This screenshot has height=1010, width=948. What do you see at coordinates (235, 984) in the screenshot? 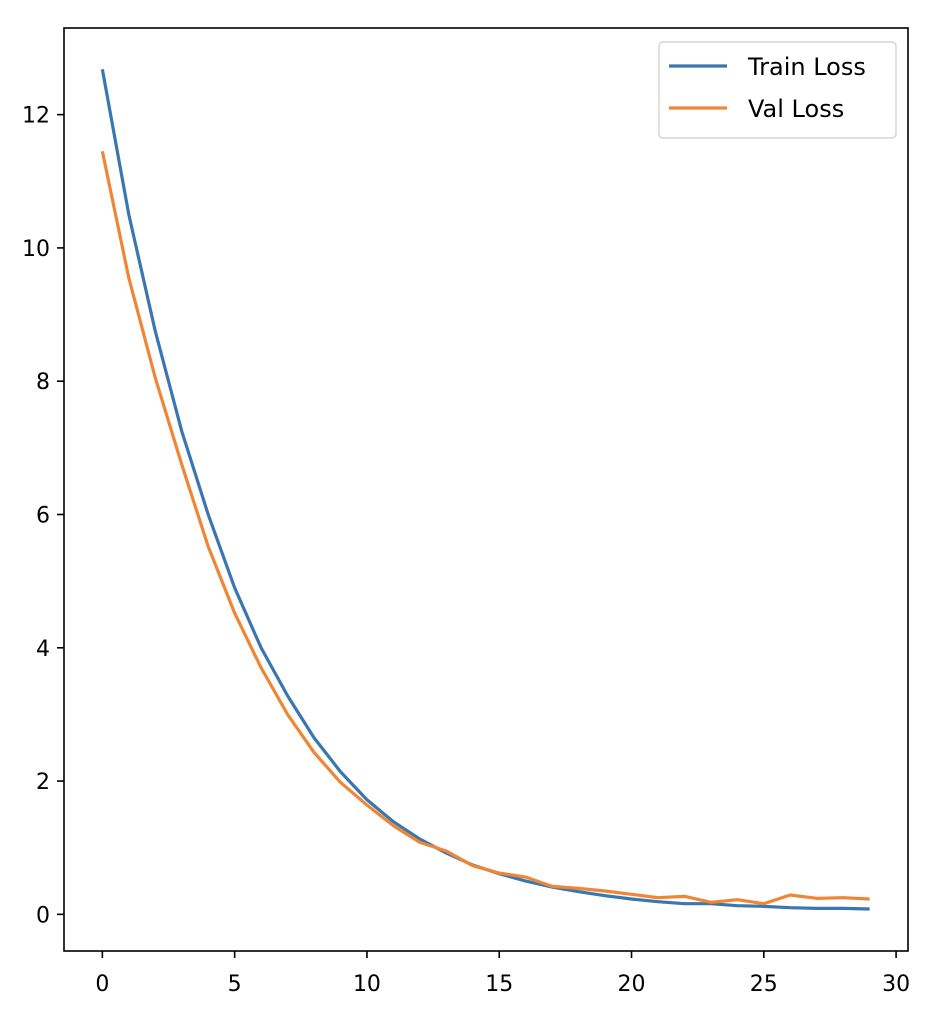
I see `x-tick-label: 5` at bounding box center [235, 984].